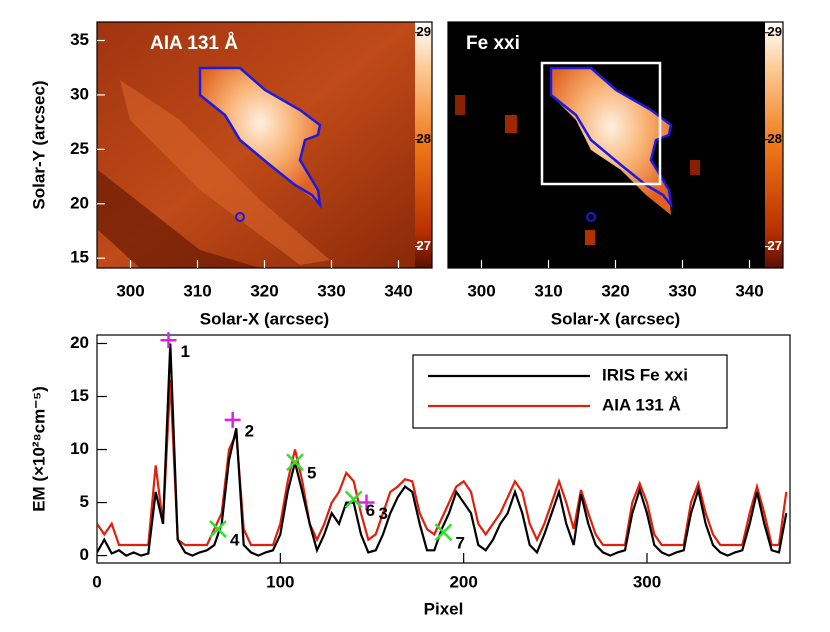  What do you see at coordinates (79, 448) in the screenshot?
I see `y-tick-label: 10` at bounding box center [79, 448].